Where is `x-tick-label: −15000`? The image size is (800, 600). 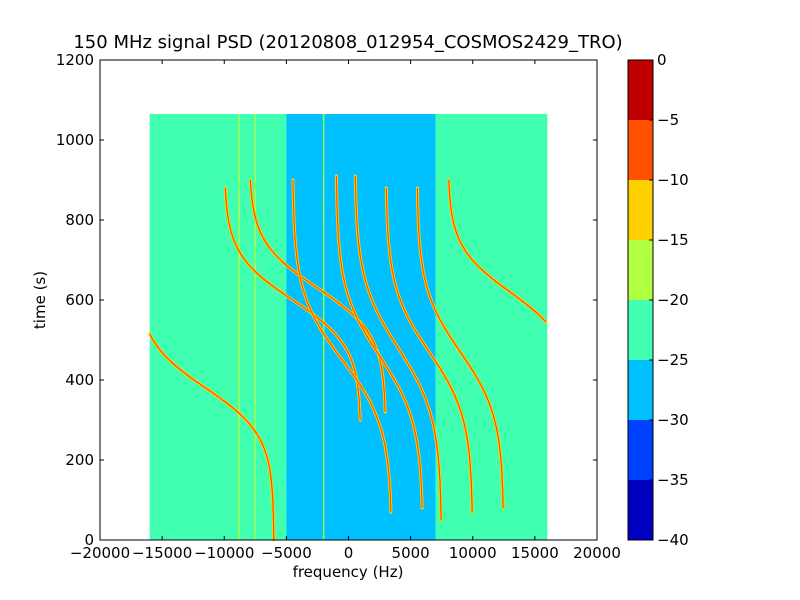
x-tick-label: −15000 is located at coordinates (162, 553).